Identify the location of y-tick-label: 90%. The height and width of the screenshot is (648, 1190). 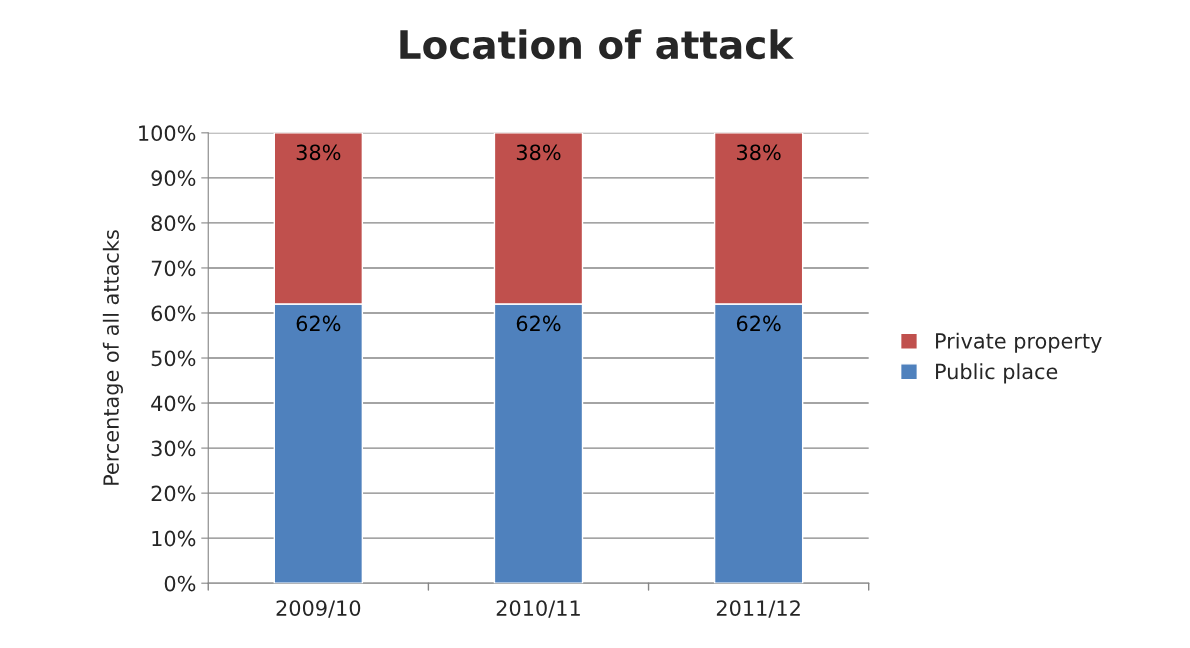
(173, 178).